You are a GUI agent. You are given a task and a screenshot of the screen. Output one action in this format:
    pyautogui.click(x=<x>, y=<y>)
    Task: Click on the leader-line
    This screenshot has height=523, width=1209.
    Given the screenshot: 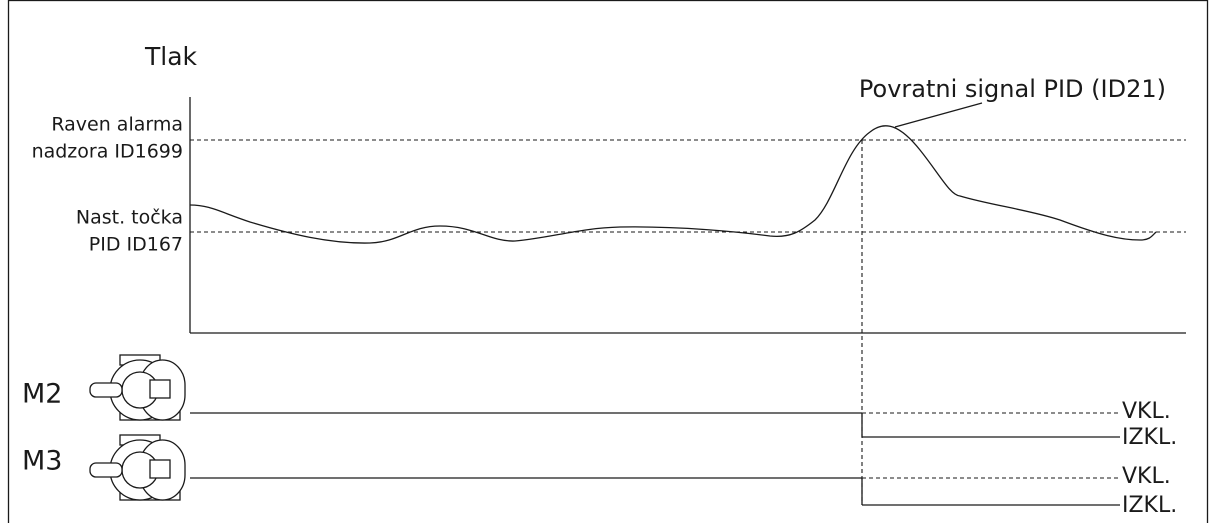 What is the action you would take?
    pyautogui.click(x=938, y=115)
    